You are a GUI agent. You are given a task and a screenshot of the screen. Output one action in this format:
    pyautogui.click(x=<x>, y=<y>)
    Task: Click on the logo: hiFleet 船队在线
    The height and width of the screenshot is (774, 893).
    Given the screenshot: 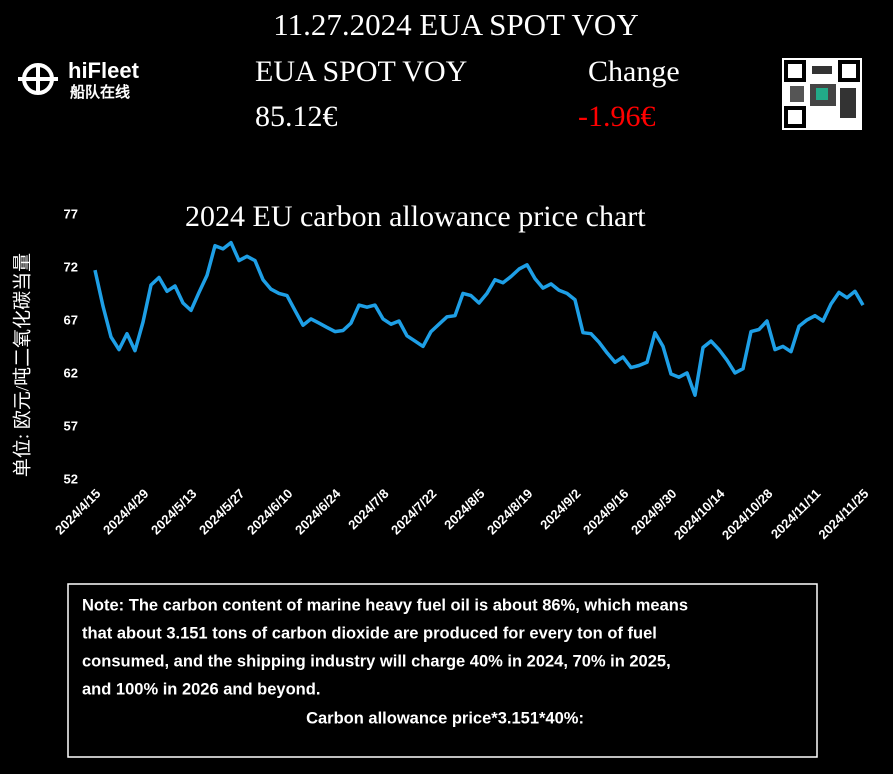 What is the action you would take?
    pyautogui.click(x=79, y=79)
    